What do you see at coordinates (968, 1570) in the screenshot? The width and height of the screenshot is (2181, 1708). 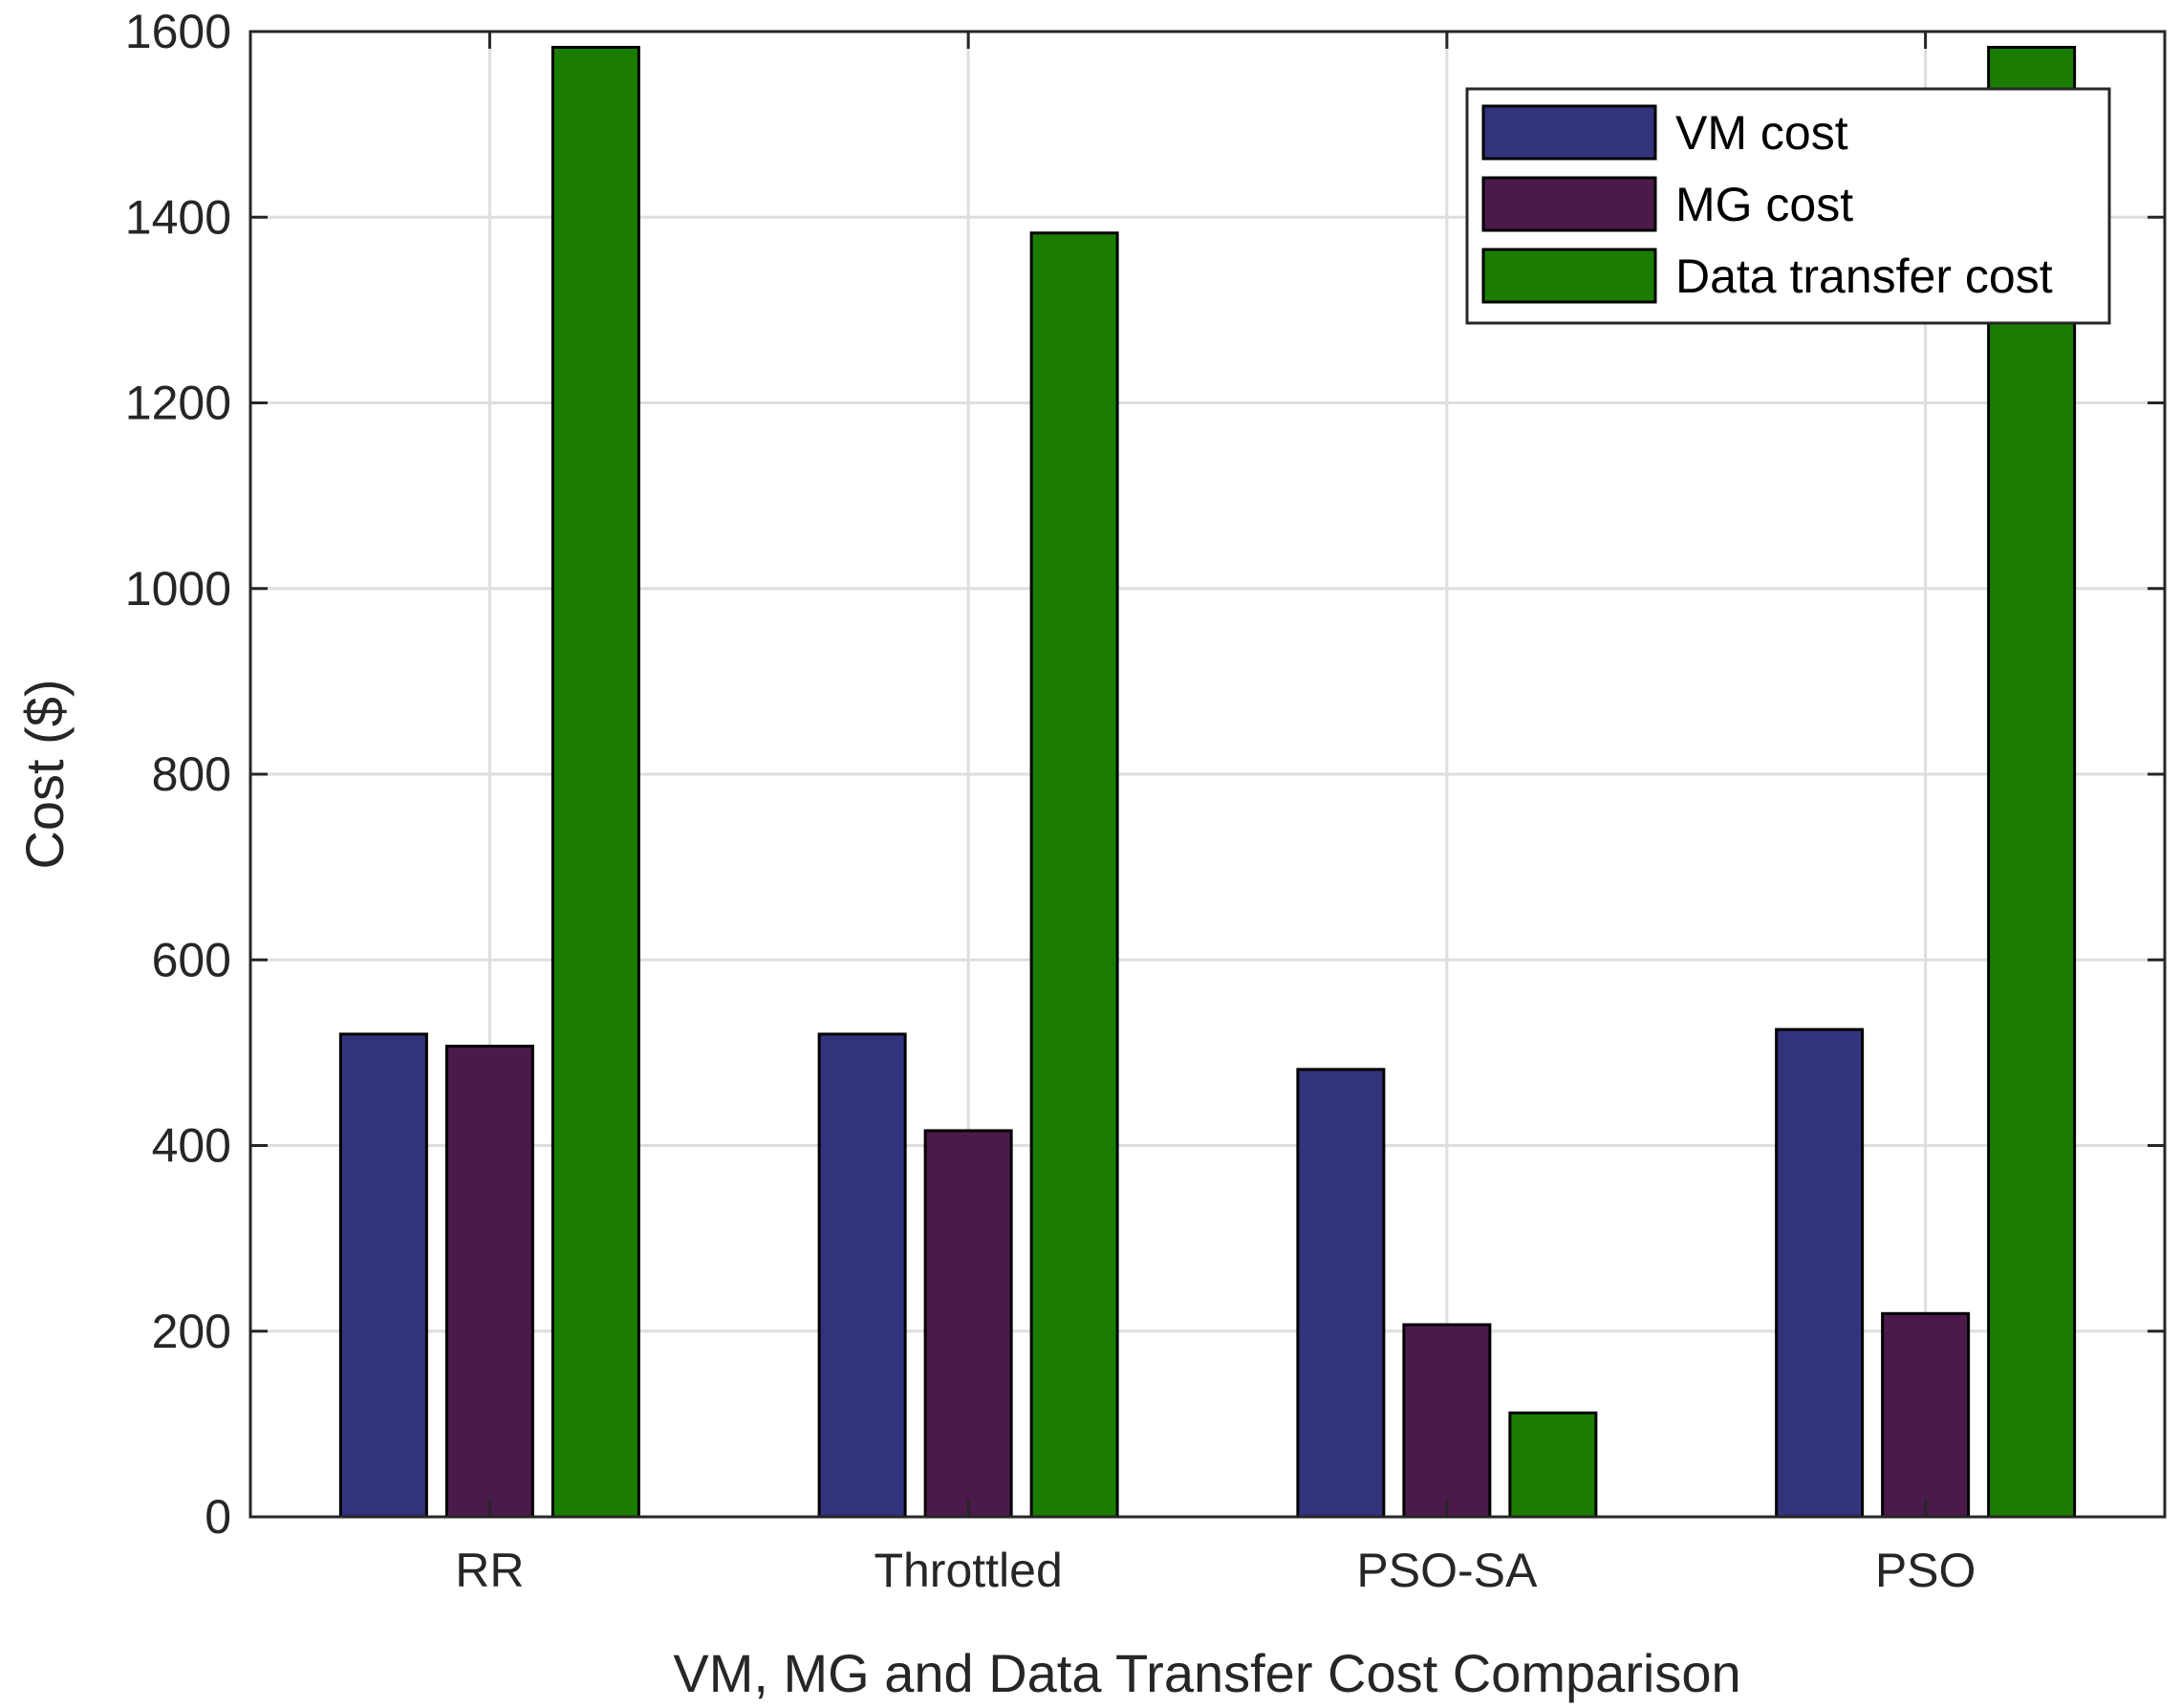 I see `x-tick-label: Throttled` at bounding box center [968, 1570].